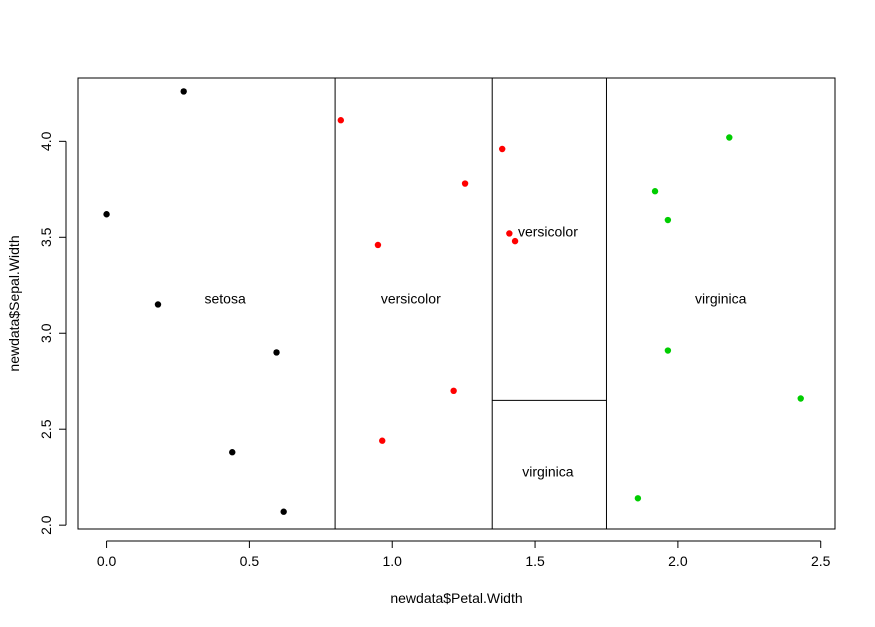  Describe the element at coordinates (46, 333) in the screenshot. I see `y-tick-label: 3.0` at that location.